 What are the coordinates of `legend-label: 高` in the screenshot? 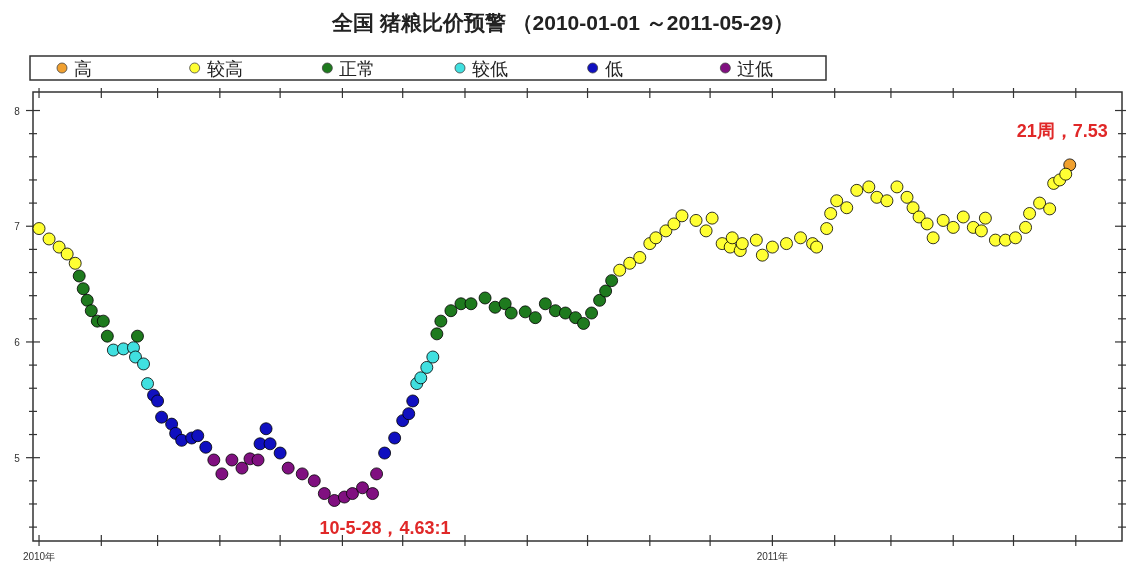 It's located at (83, 69).